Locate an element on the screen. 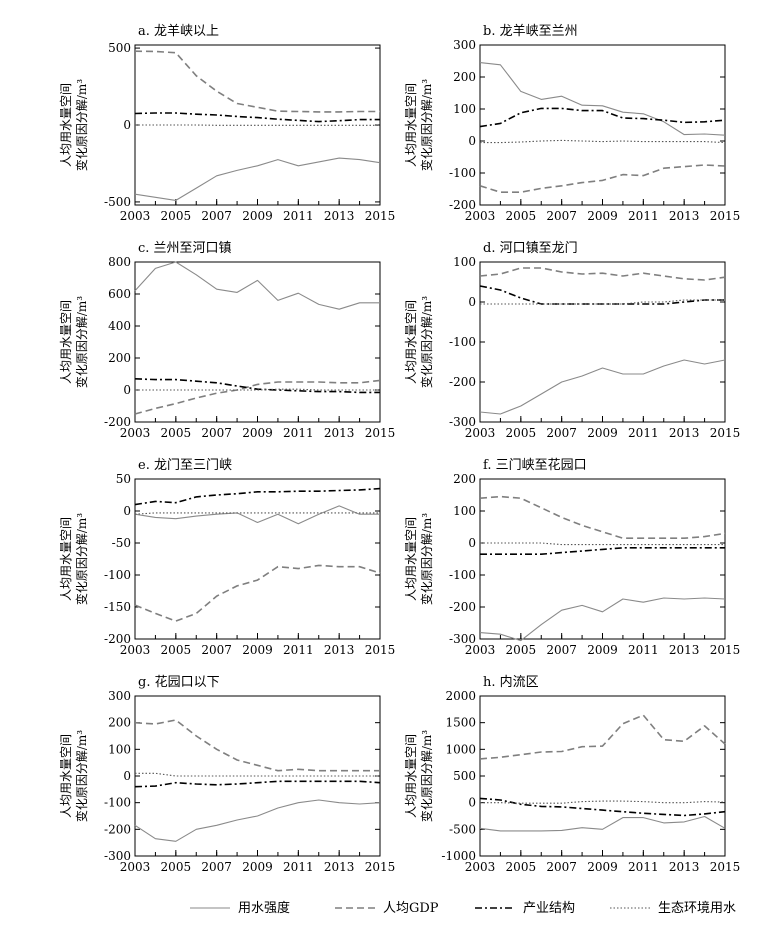  panel-title: c. 兰州至河口镇 is located at coordinates (185, 248).